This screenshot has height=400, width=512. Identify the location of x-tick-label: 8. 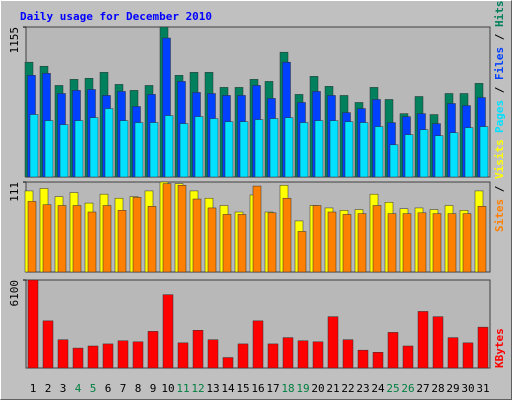
(138, 388).